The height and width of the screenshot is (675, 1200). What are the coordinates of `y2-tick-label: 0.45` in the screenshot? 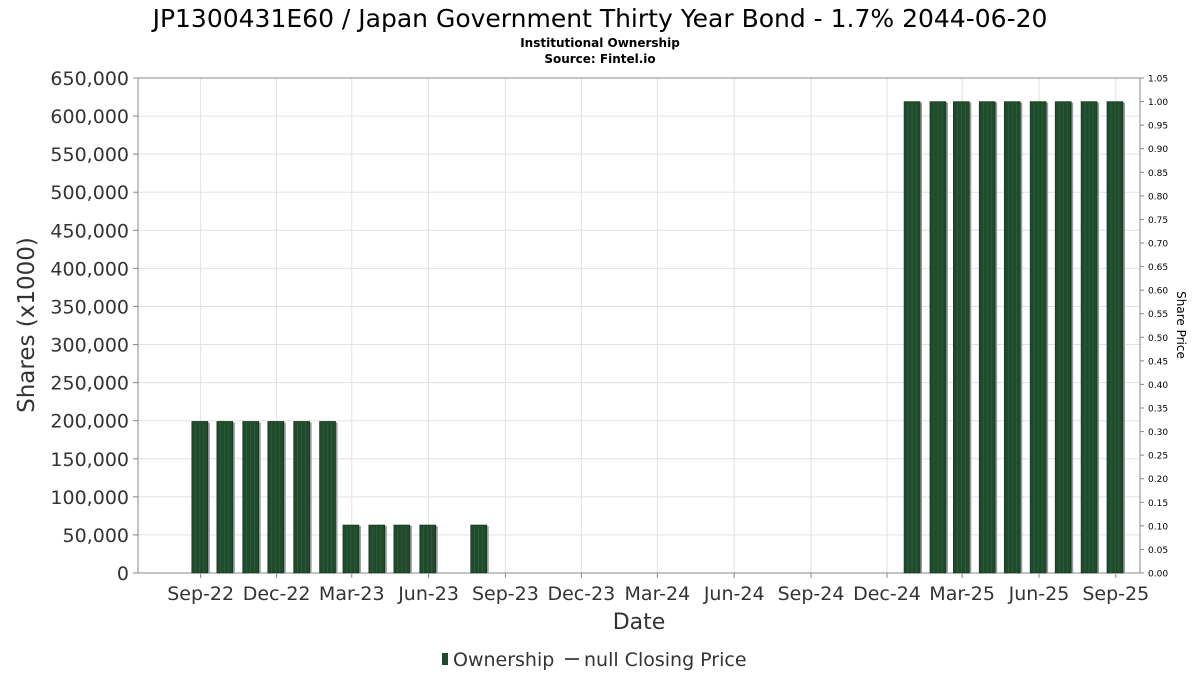 It's located at (1158, 362).